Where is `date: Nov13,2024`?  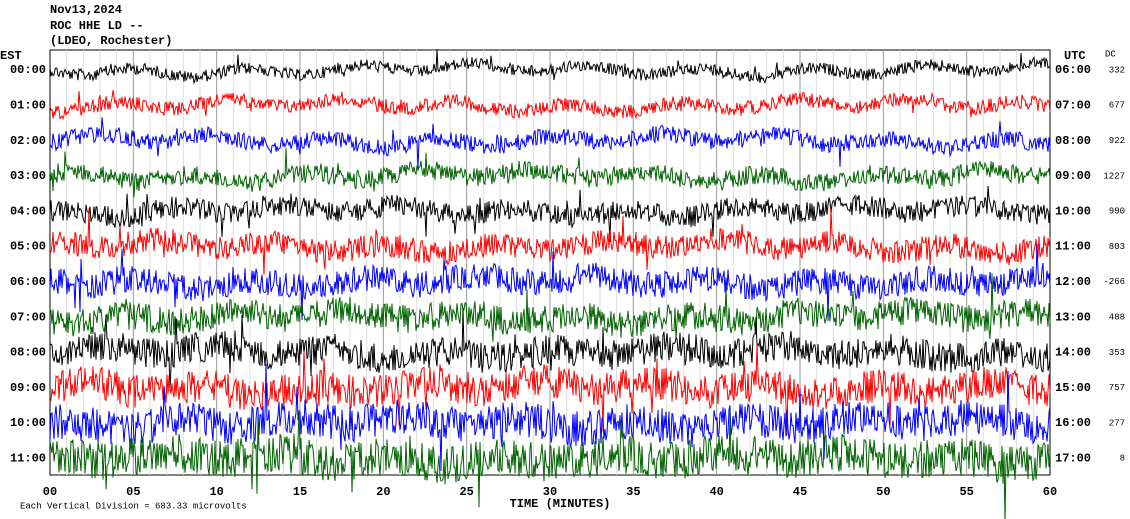 date: Nov13,2024 is located at coordinates (86, 10).